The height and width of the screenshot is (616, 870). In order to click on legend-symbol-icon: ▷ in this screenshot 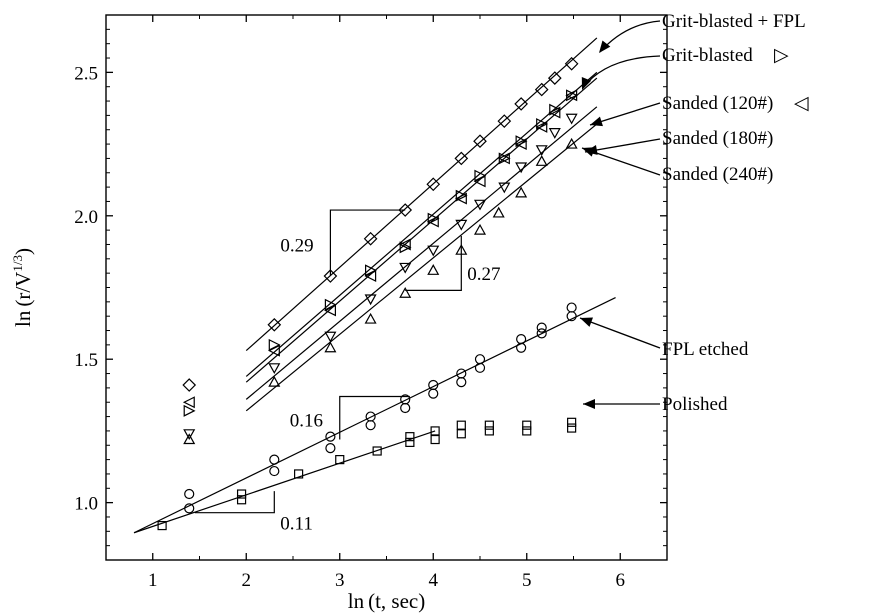, I will do `click(781, 55)`.